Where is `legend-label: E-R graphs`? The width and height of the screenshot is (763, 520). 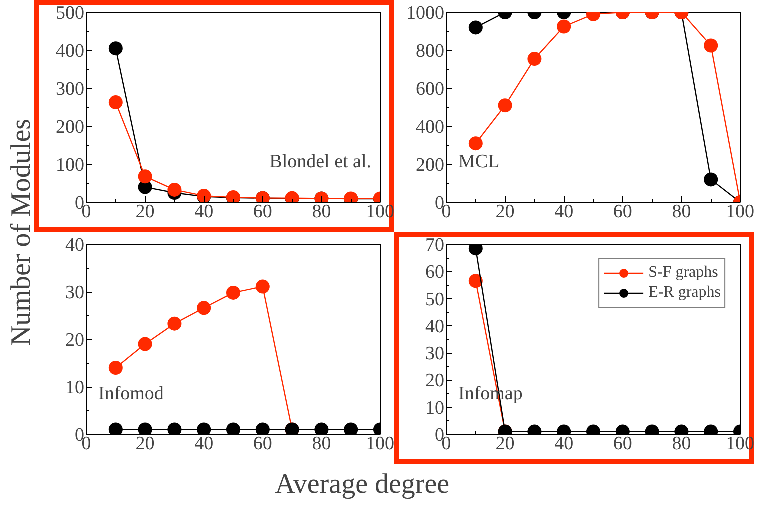 legend-label: E-R graphs is located at coordinates (684, 293).